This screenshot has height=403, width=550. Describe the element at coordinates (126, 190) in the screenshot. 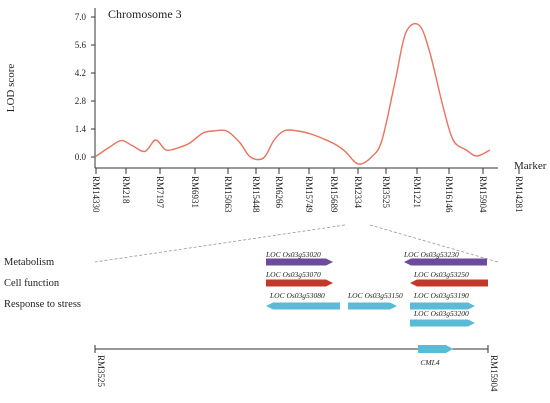

I see `marker-label: RM218` at that location.